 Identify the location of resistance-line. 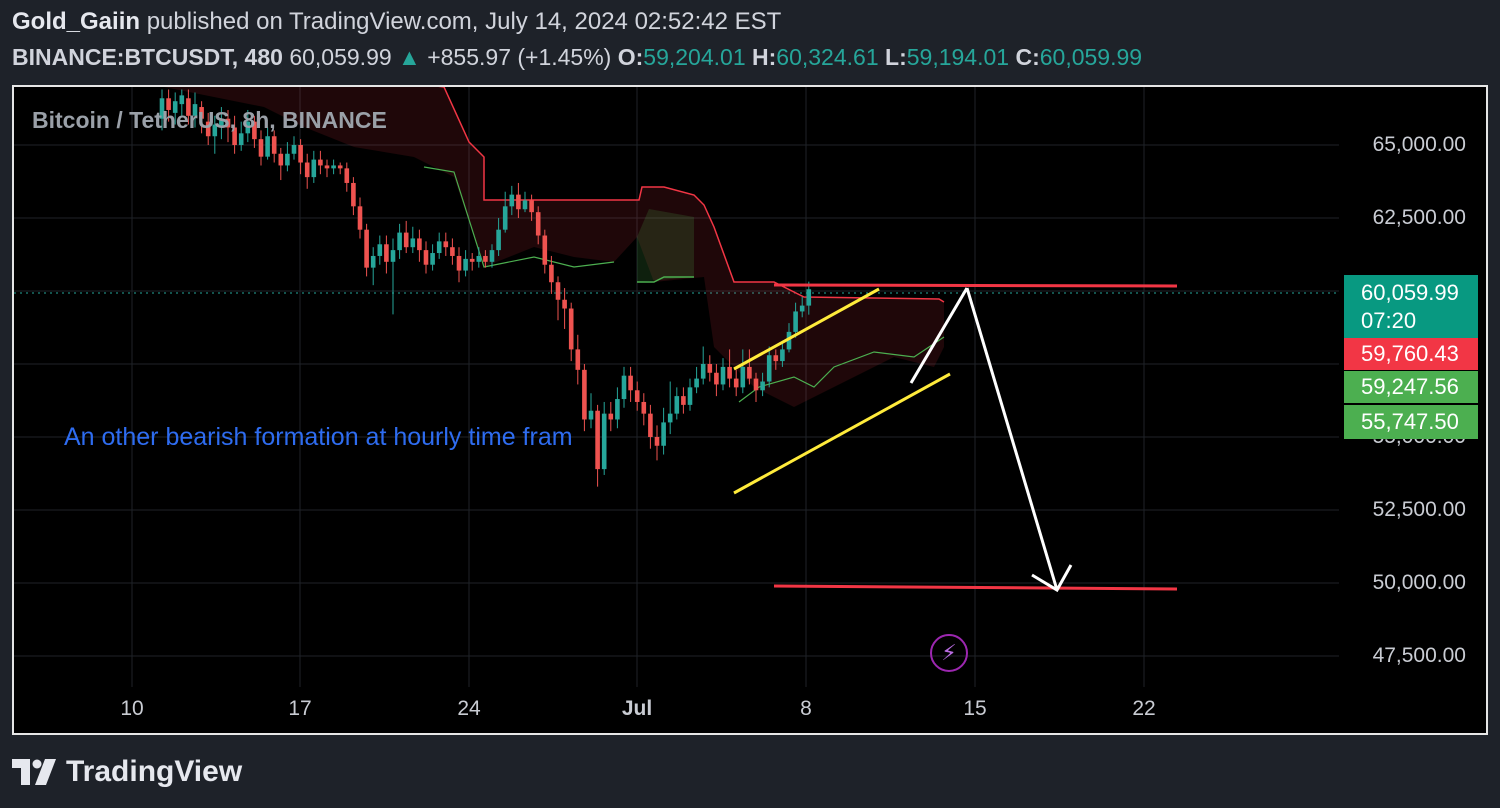
(975, 285).